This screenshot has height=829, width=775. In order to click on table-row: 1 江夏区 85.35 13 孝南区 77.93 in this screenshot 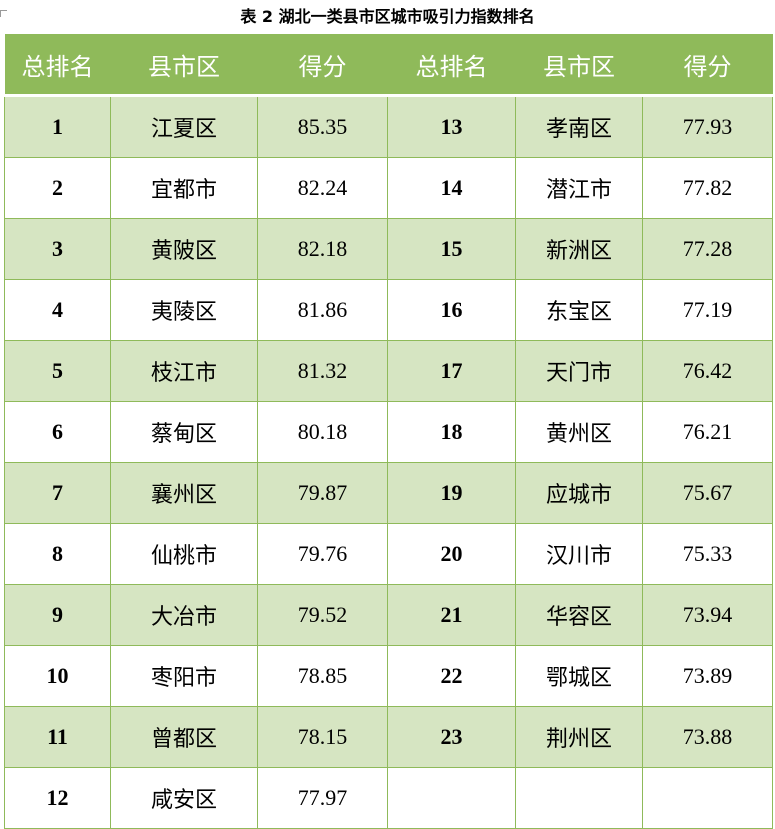, I will do `click(388, 126)`.